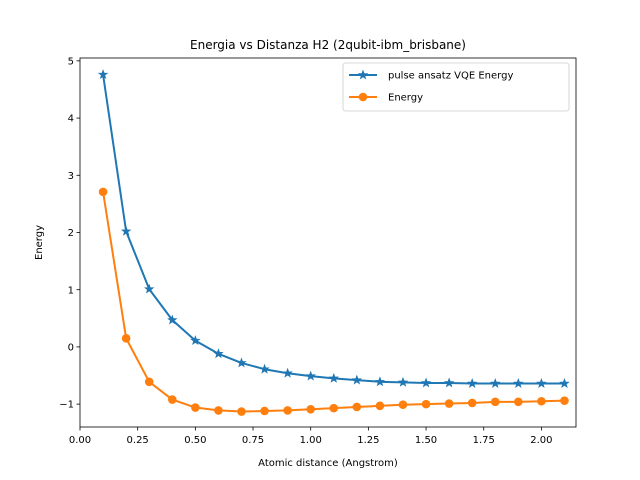 The image size is (640, 480). What do you see at coordinates (66, 405) in the screenshot?
I see `y-tick-label: −1` at bounding box center [66, 405].